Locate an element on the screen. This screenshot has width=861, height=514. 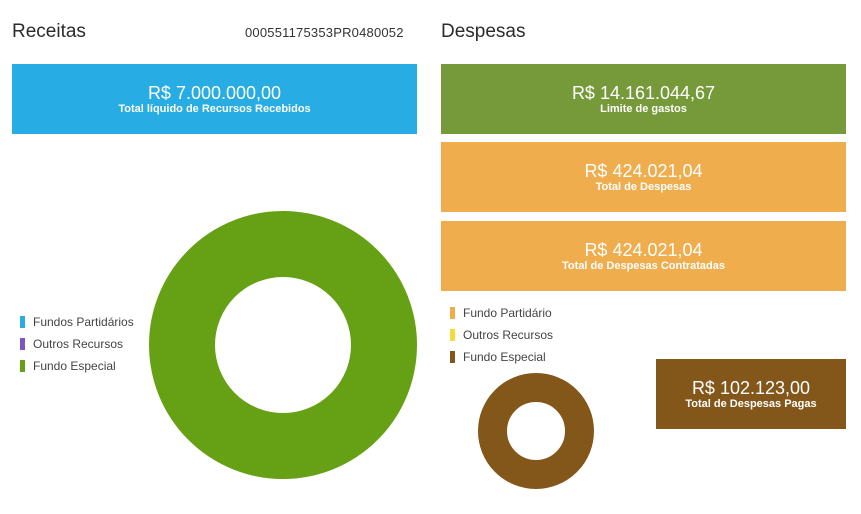
legend-label: Fundo Partidário is located at coordinates (507, 313).